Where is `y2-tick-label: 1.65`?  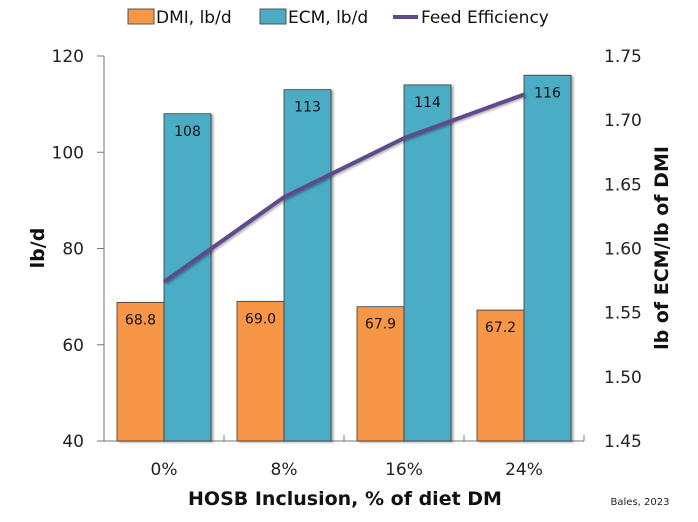 y2-tick-label: 1.65 is located at coordinates (623, 185).